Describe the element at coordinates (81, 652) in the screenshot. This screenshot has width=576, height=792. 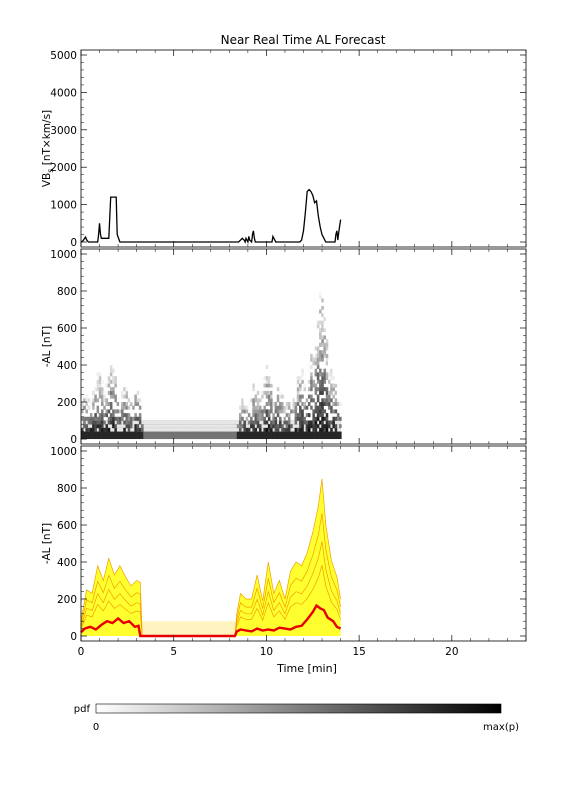
I see `x-tick-label: 0` at that location.